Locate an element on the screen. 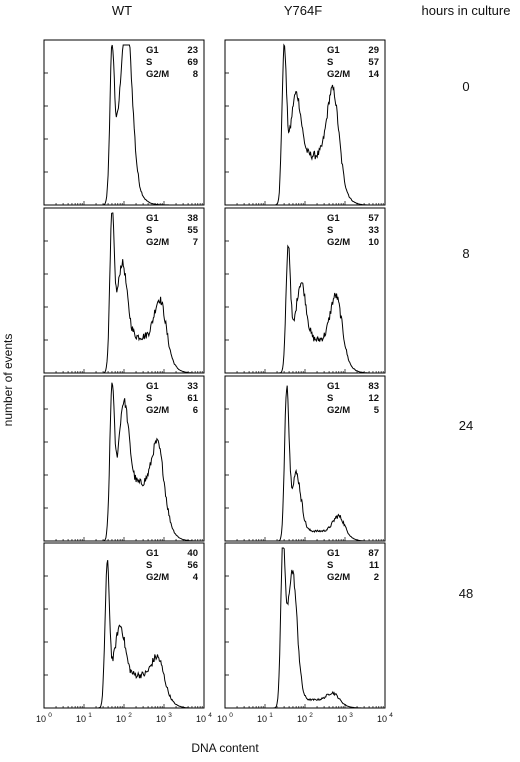 This screenshot has height=762, width=520. histogram-trace-y764f-0h is located at coordinates (321, 124).